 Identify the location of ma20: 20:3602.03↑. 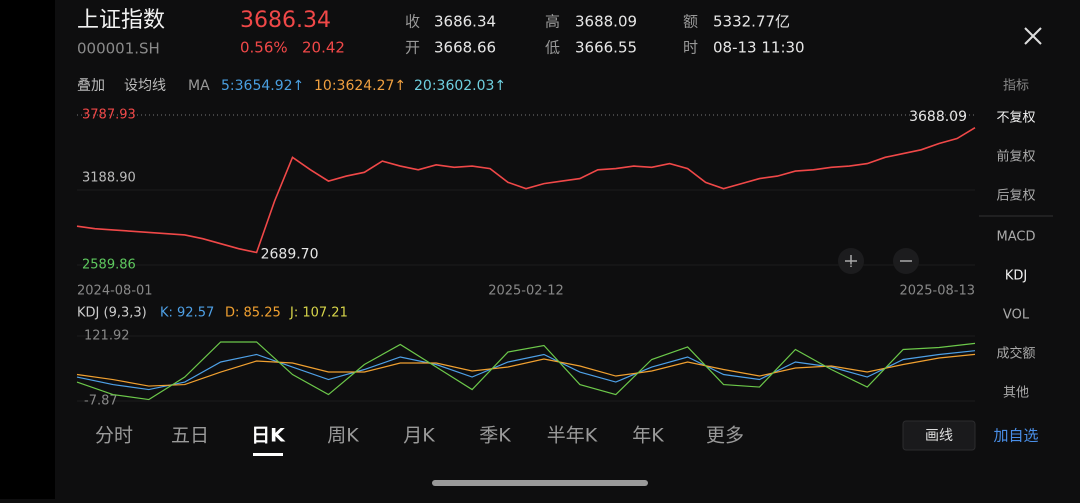
(460, 86).